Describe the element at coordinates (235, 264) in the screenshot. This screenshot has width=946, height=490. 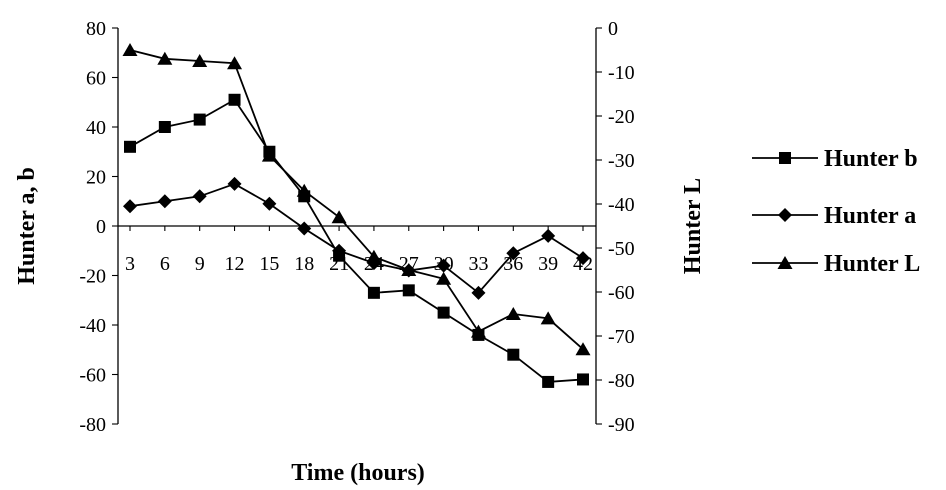
I see `x-tick-label: 12` at that location.